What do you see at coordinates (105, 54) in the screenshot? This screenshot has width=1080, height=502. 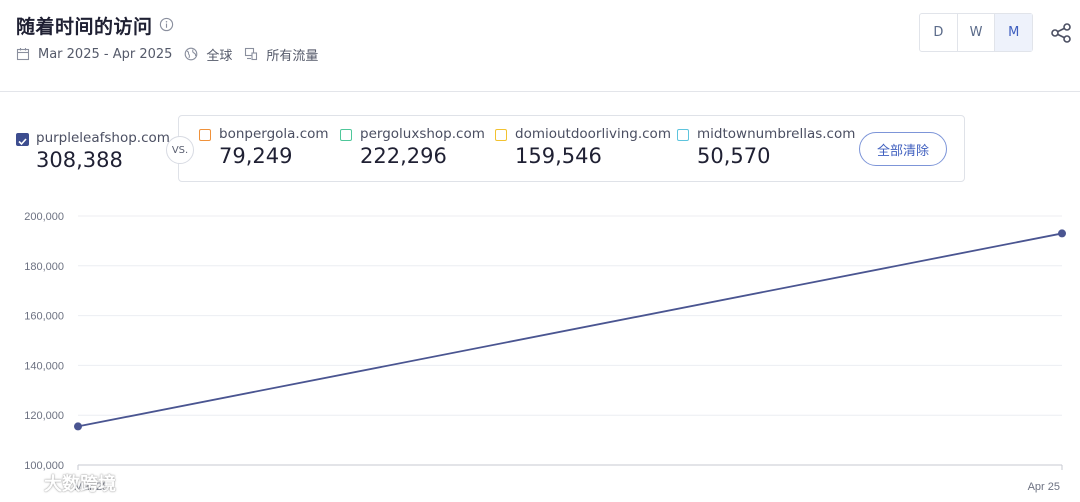 I see `date-range-label: Mar 2025 - Apr 2025` at bounding box center [105, 54].